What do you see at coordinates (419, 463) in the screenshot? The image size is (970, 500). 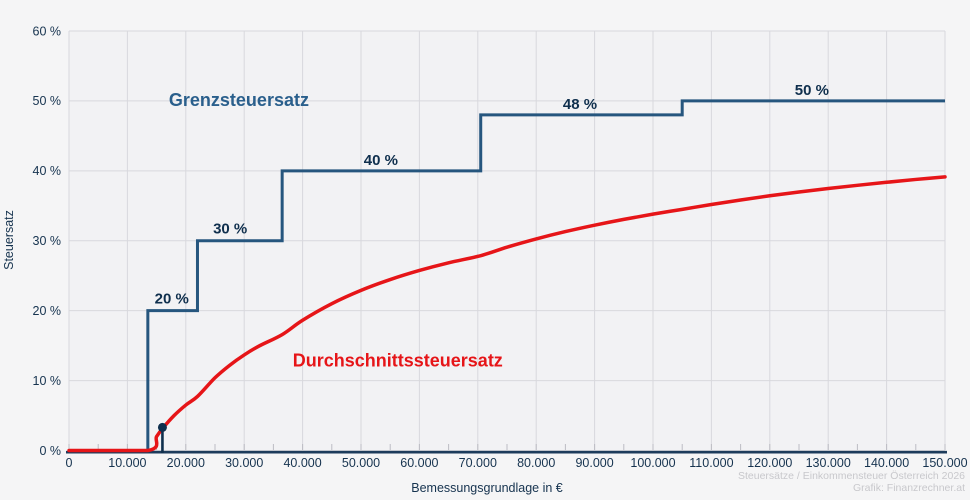 I see `x-tick-label: 60.000` at bounding box center [419, 463].